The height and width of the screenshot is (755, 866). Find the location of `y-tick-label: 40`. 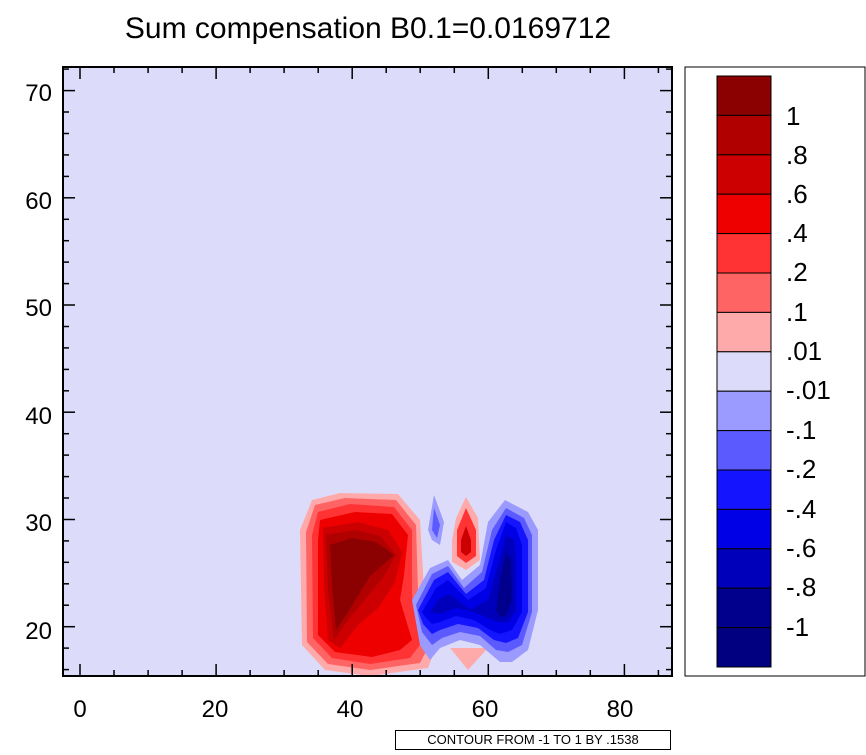

y-tick-label: 40 is located at coordinates (38, 416).